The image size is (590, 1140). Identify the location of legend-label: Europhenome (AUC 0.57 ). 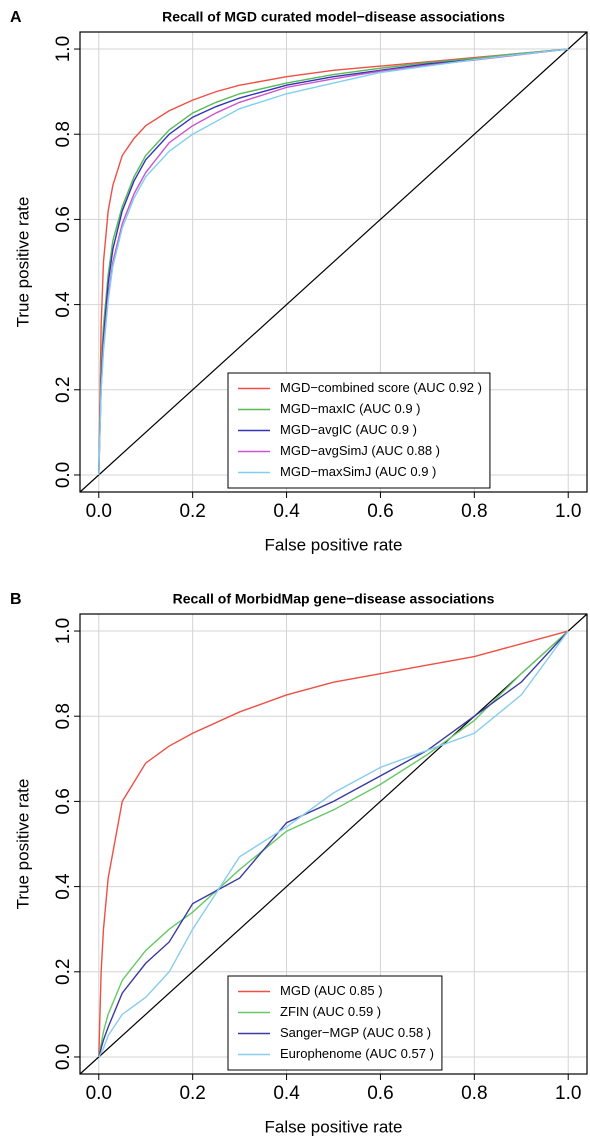
(357, 1053).